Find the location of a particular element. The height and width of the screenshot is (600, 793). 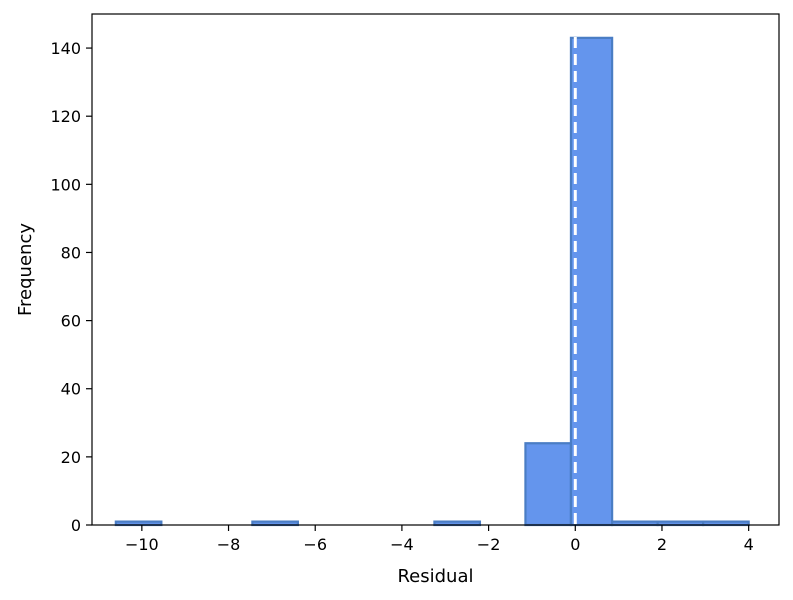

x-tick-label: 0 is located at coordinates (575, 544).